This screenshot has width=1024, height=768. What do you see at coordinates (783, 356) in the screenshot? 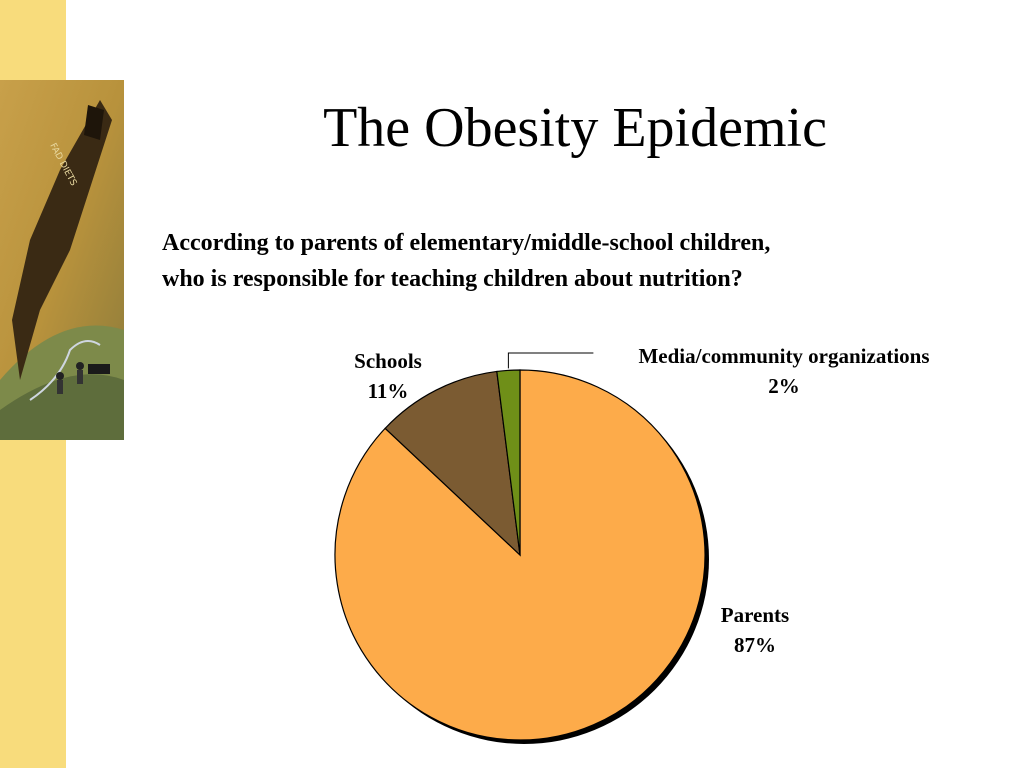
I see `slice-label-media-community-organizations: Media/community organizations` at bounding box center [783, 356].